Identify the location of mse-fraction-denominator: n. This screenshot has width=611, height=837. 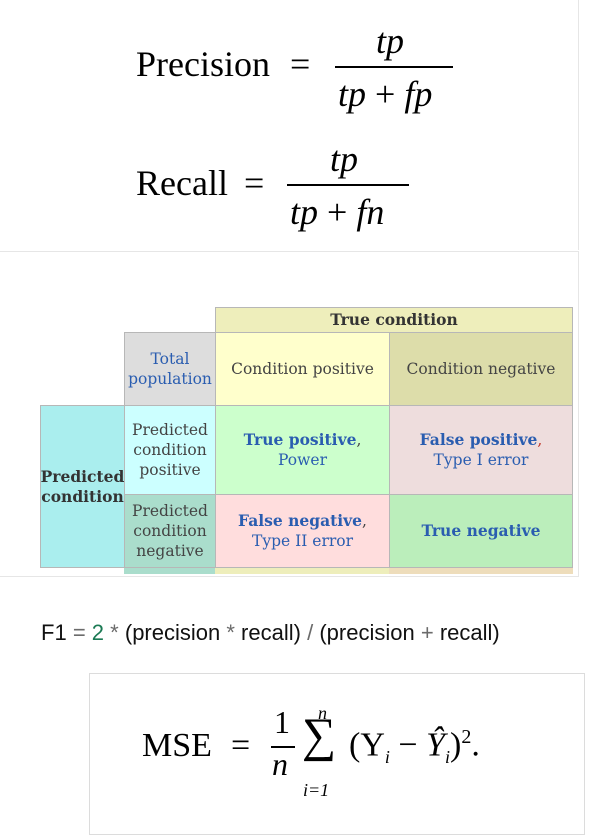
(280, 764).